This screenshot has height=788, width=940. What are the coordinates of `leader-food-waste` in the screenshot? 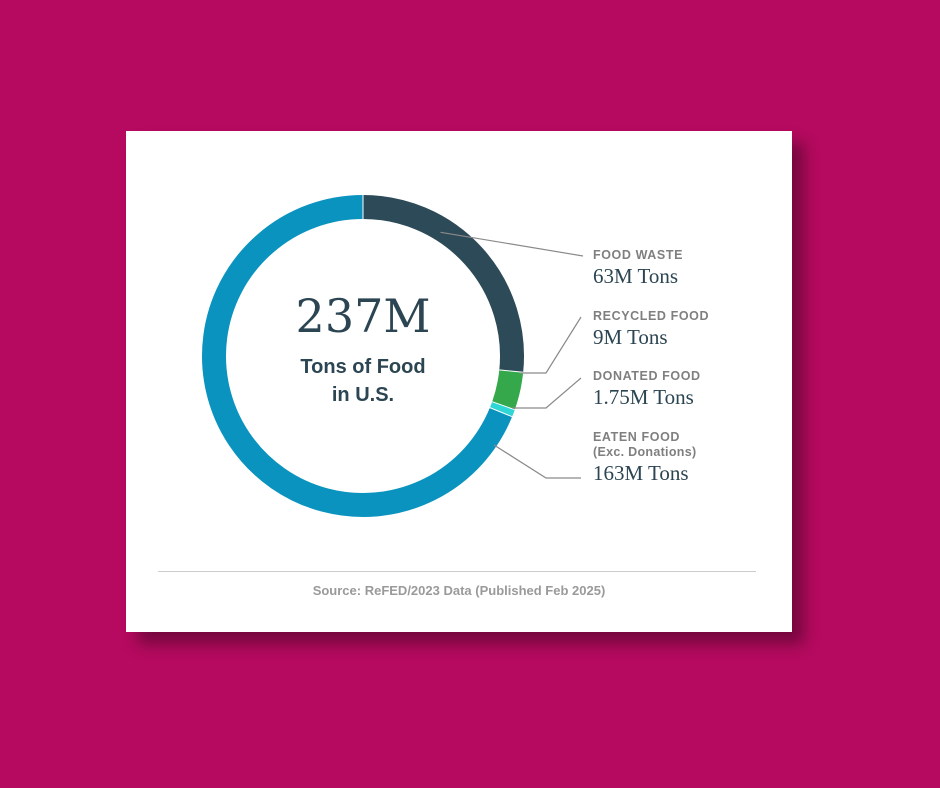 It's located at (512, 244).